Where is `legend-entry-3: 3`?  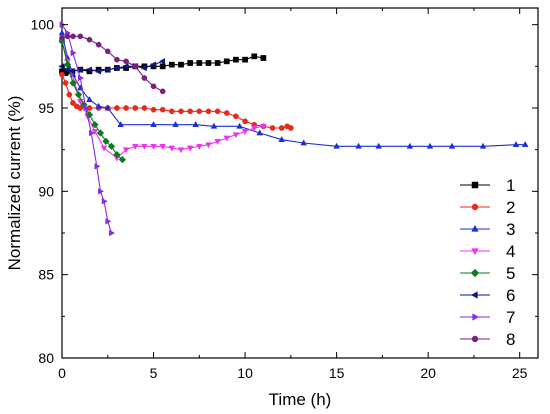
legend-entry-3: 3 is located at coordinates (487, 229).